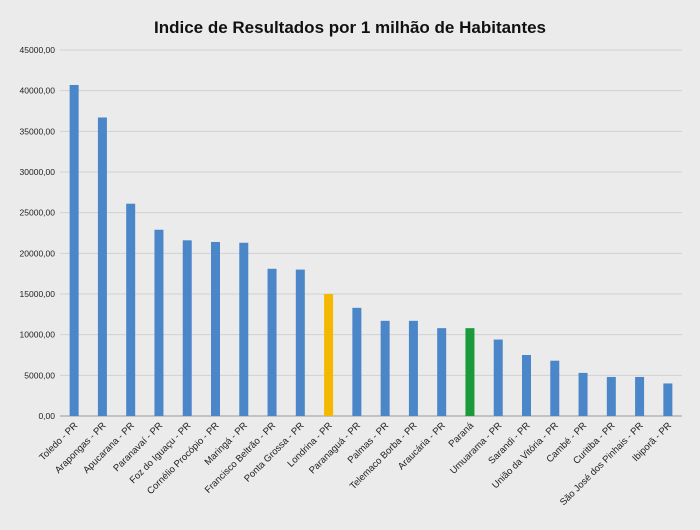 The height and width of the screenshot is (530, 700). Describe the element at coordinates (38, 131) in the screenshot. I see `y-tick-label: 35000,00` at that location.